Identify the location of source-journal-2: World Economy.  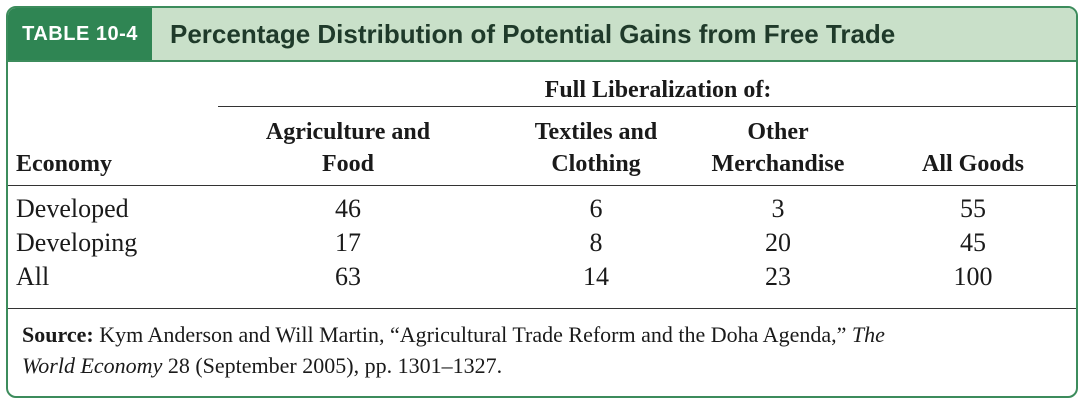
(92, 365).